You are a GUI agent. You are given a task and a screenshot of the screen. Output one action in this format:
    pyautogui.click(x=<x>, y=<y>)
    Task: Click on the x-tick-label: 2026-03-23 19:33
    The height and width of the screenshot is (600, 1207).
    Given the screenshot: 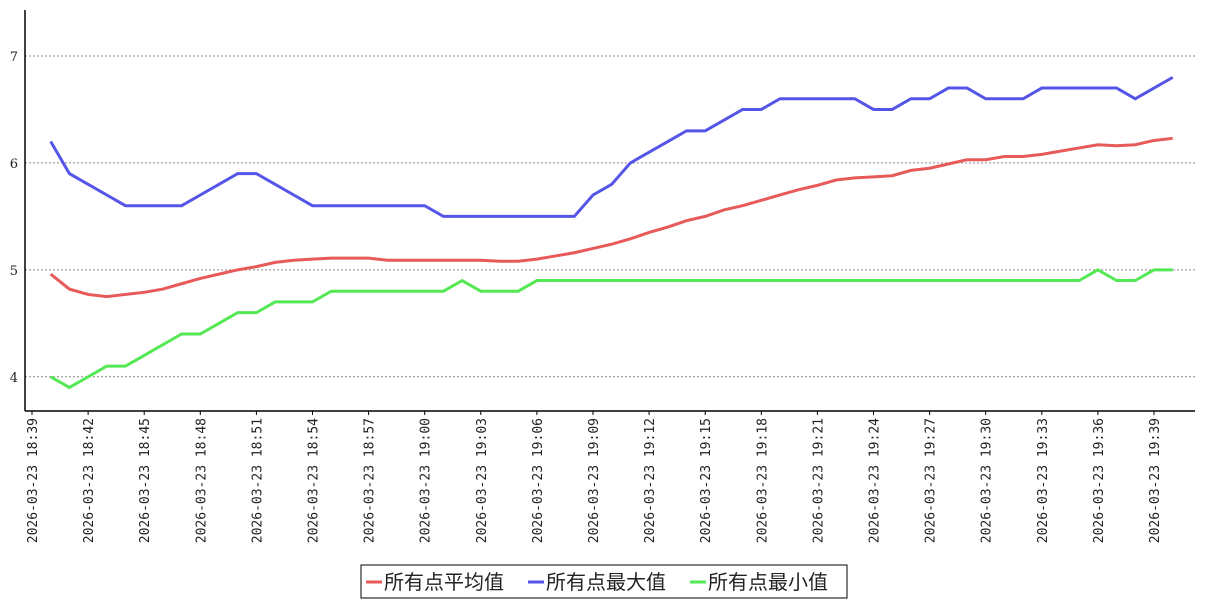 What is the action you would take?
    pyautogui.click(x=1043, y=480)
    